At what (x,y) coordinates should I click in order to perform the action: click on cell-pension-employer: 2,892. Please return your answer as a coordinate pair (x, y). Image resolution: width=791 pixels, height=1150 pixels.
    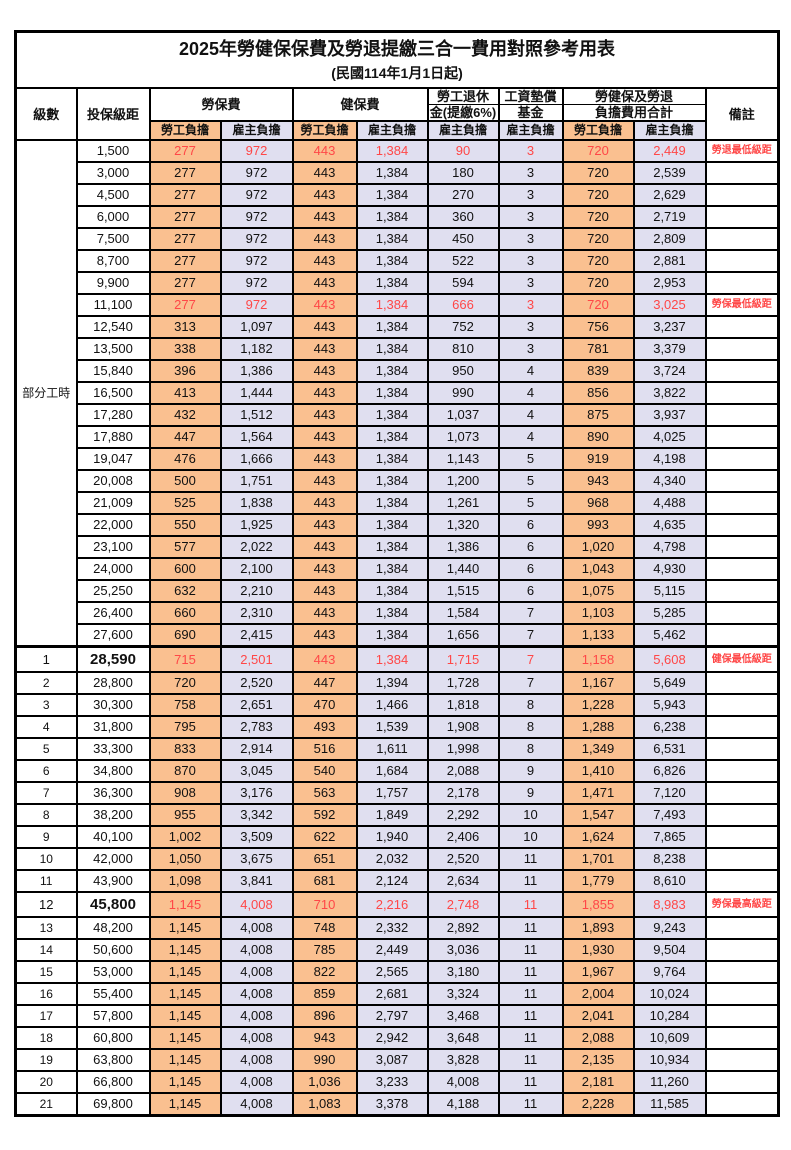
    Looking at the image, I should click on (463, 928).